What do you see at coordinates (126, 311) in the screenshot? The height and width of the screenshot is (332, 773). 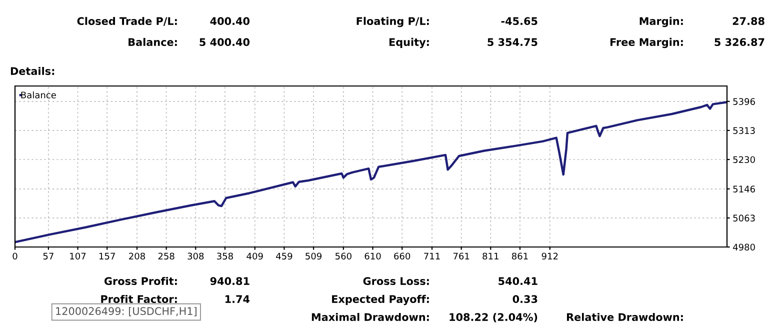 I see `text: 1200026499: [USDCHF,H1]` at bounding box center [126, 311].